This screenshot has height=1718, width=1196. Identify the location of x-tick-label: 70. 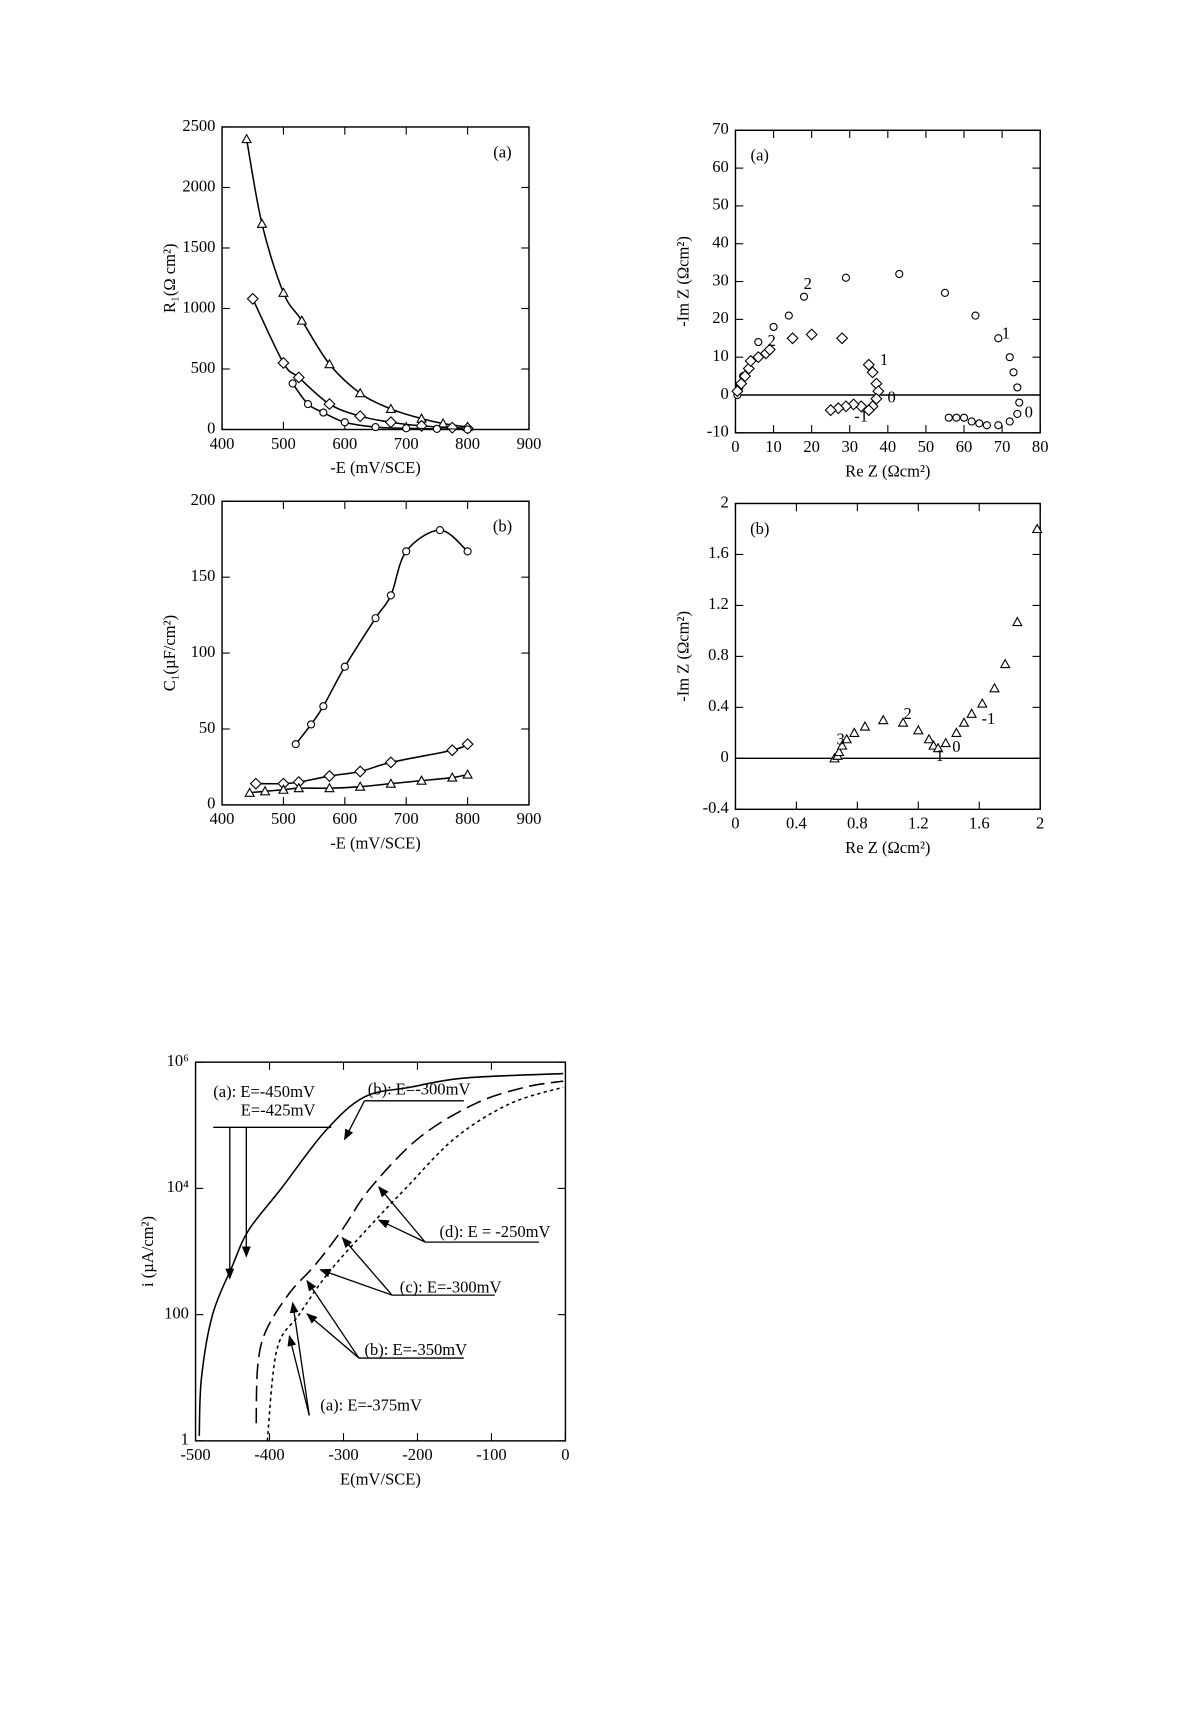
(1002, 446).